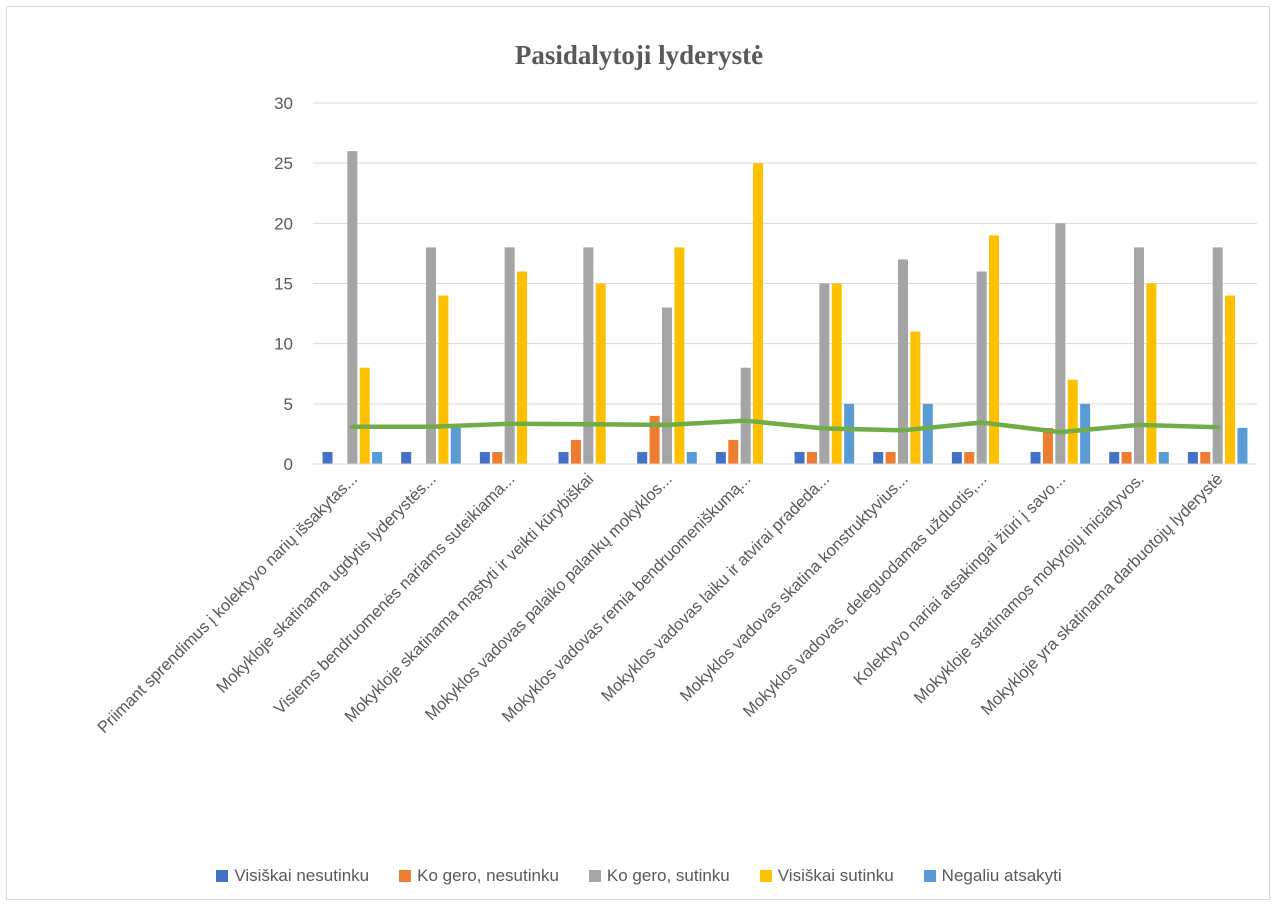 The height and width of the screenshot is (908, 1278). Describe the element at coordinates (288, 404) in the screenshot. I see `y-tick-label: 5` at that location.